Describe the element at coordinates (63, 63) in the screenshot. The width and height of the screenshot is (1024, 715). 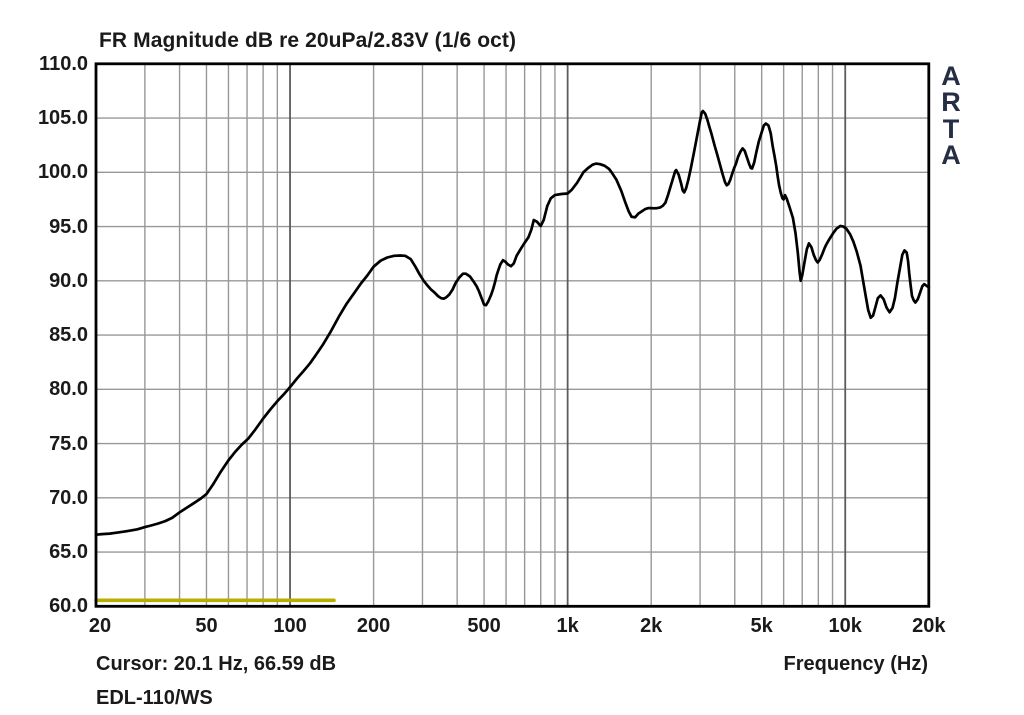
I see `y-tick-label: 110.0` at that location.